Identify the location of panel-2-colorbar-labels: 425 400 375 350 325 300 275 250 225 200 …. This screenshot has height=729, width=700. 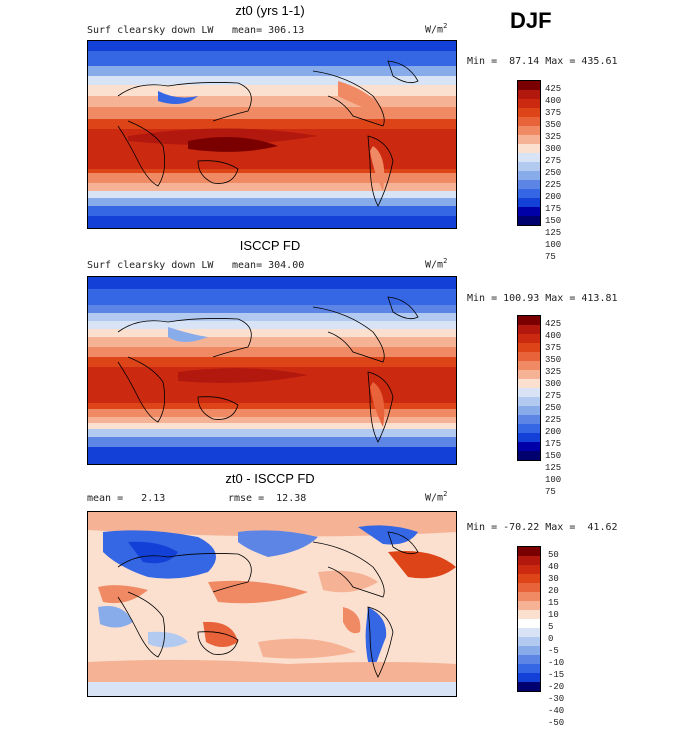
(553, 408).